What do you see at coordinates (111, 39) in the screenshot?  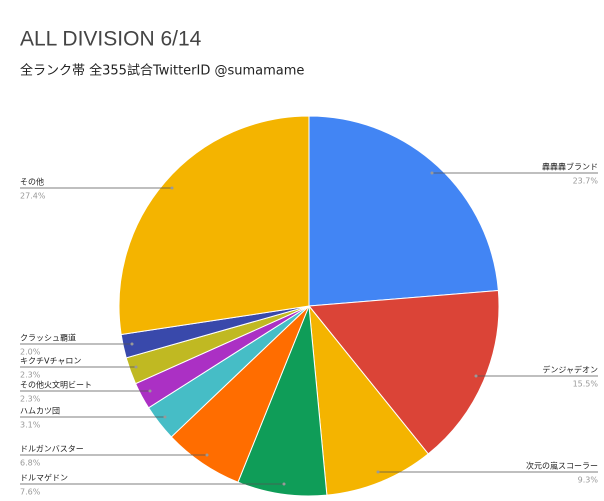 I see `chart-title: ALL DIVISION 6/14` at bounding box center [111, 39].